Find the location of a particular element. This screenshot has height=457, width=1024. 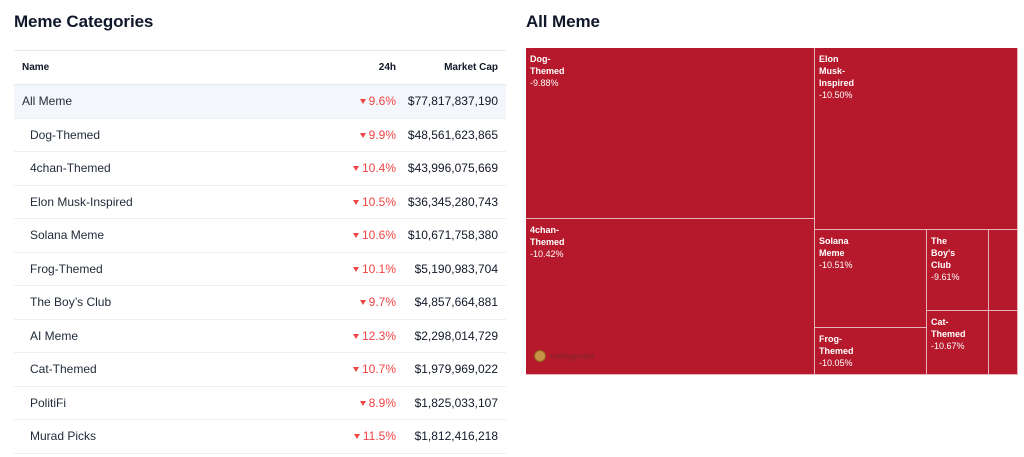

treemap-title: All Meme is located at coordinates (563, 21).